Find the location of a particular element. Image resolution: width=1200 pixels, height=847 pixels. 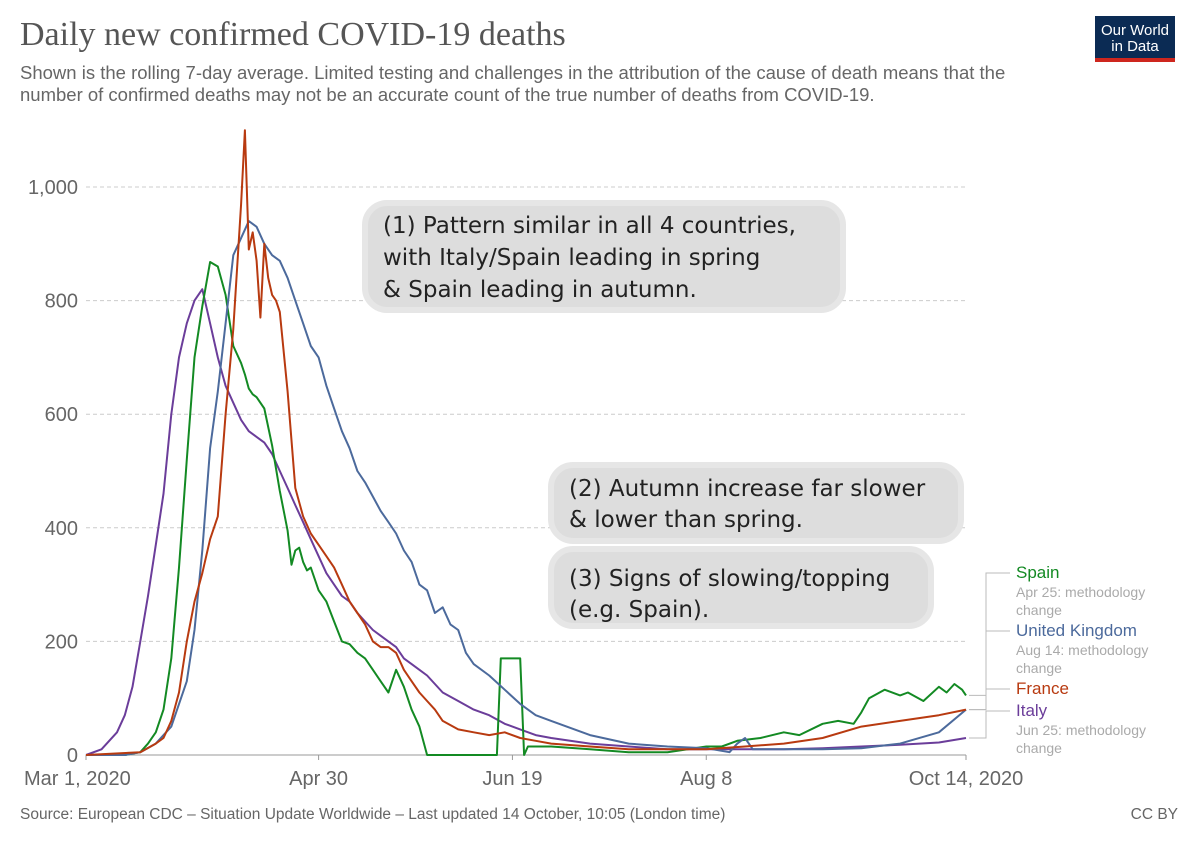

annotation-text-line: & lower than spring. is located at coordinates (686, 520).